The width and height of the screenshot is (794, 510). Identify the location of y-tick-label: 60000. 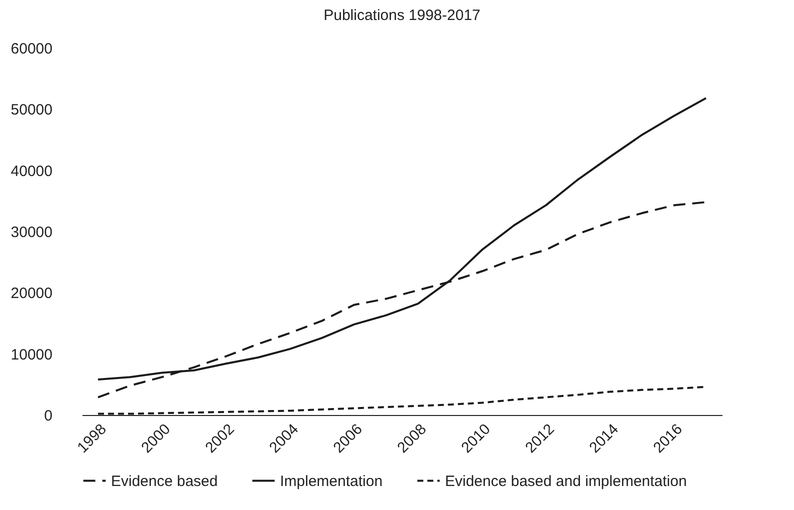
(31, 49).